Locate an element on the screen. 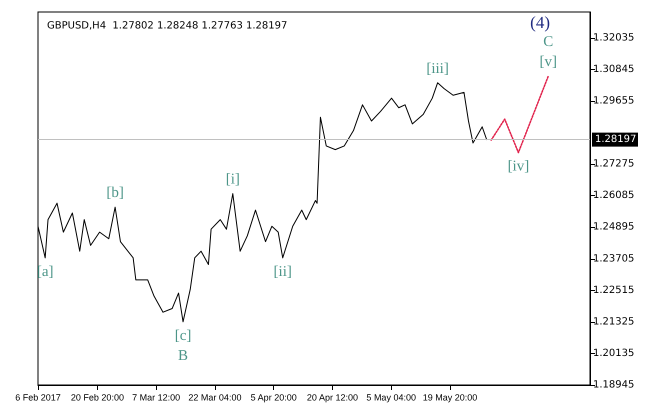 This screenshot has height=414, width=646. x-tick-label: 5 May 04:00 is located at coordinates (391, 397).